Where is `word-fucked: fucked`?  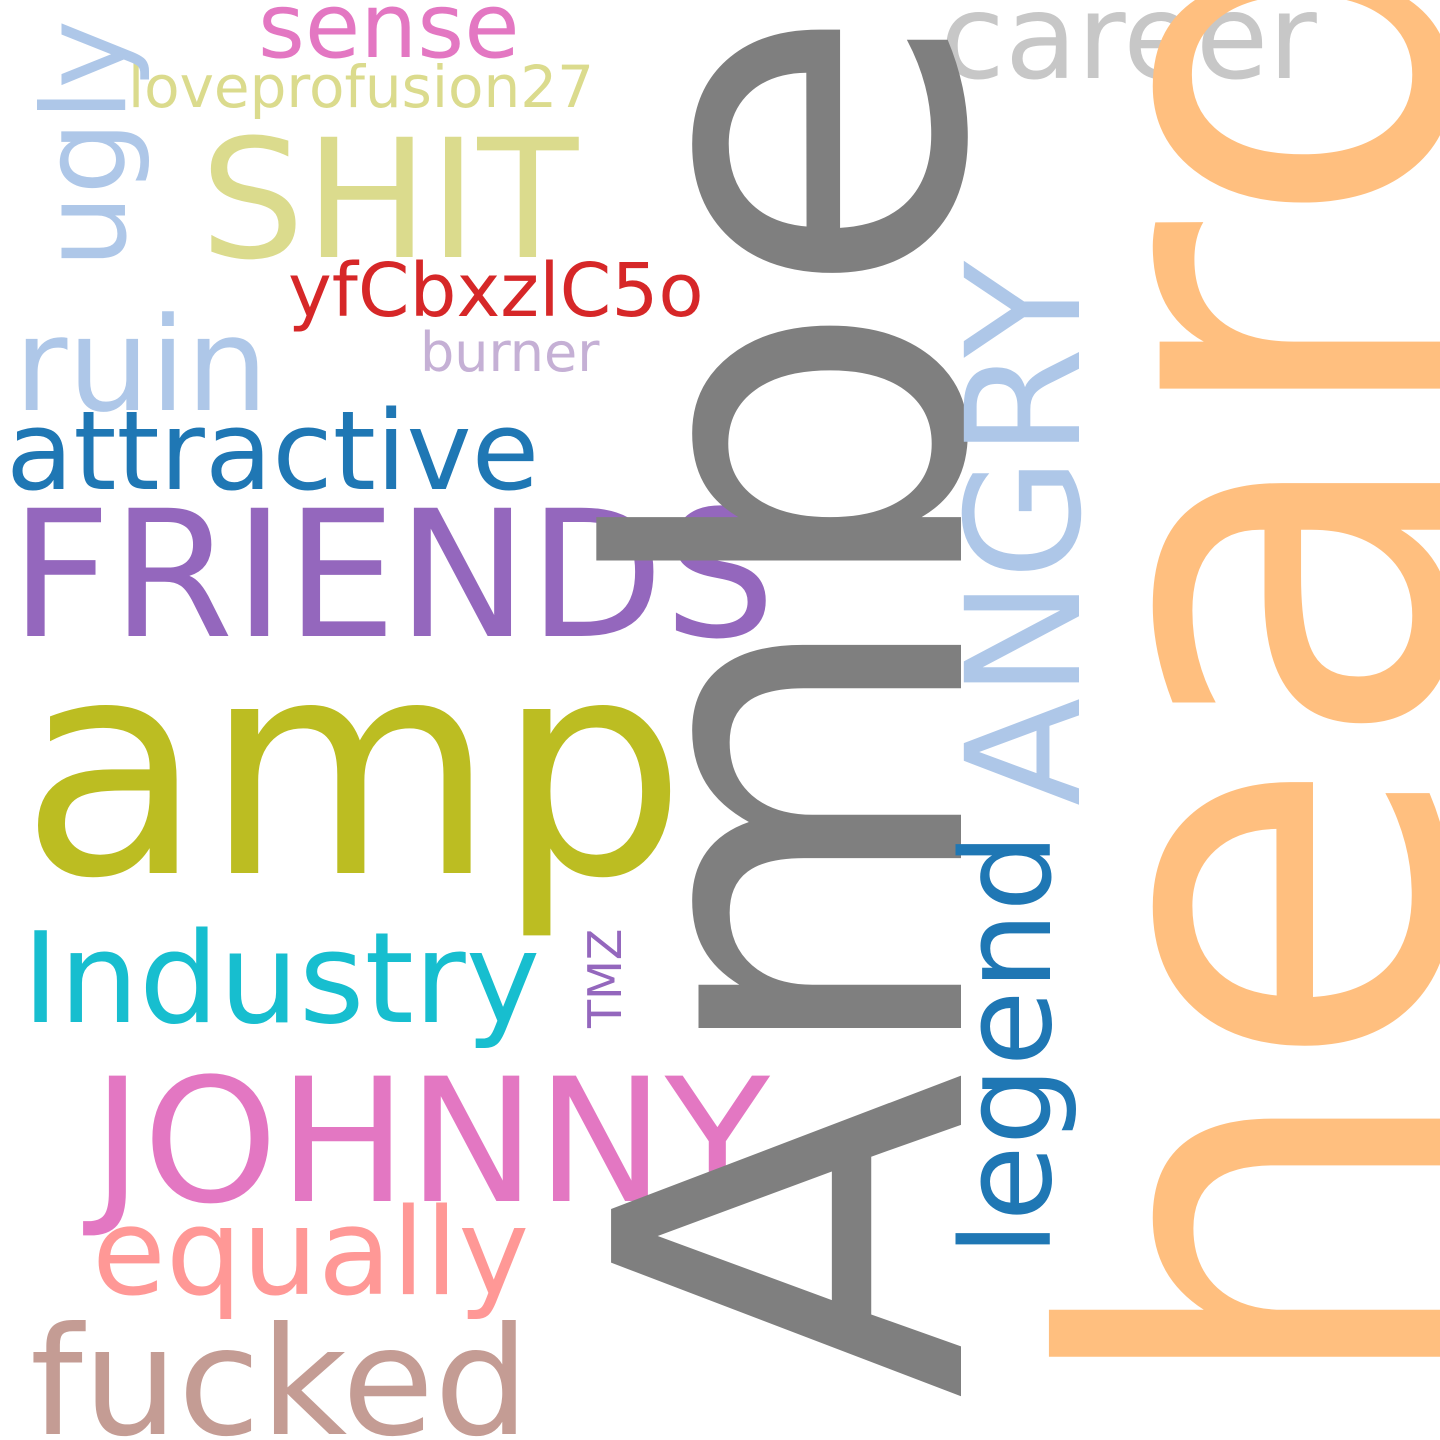
word-fucked: fucked is located at coordinates (280, 1368).